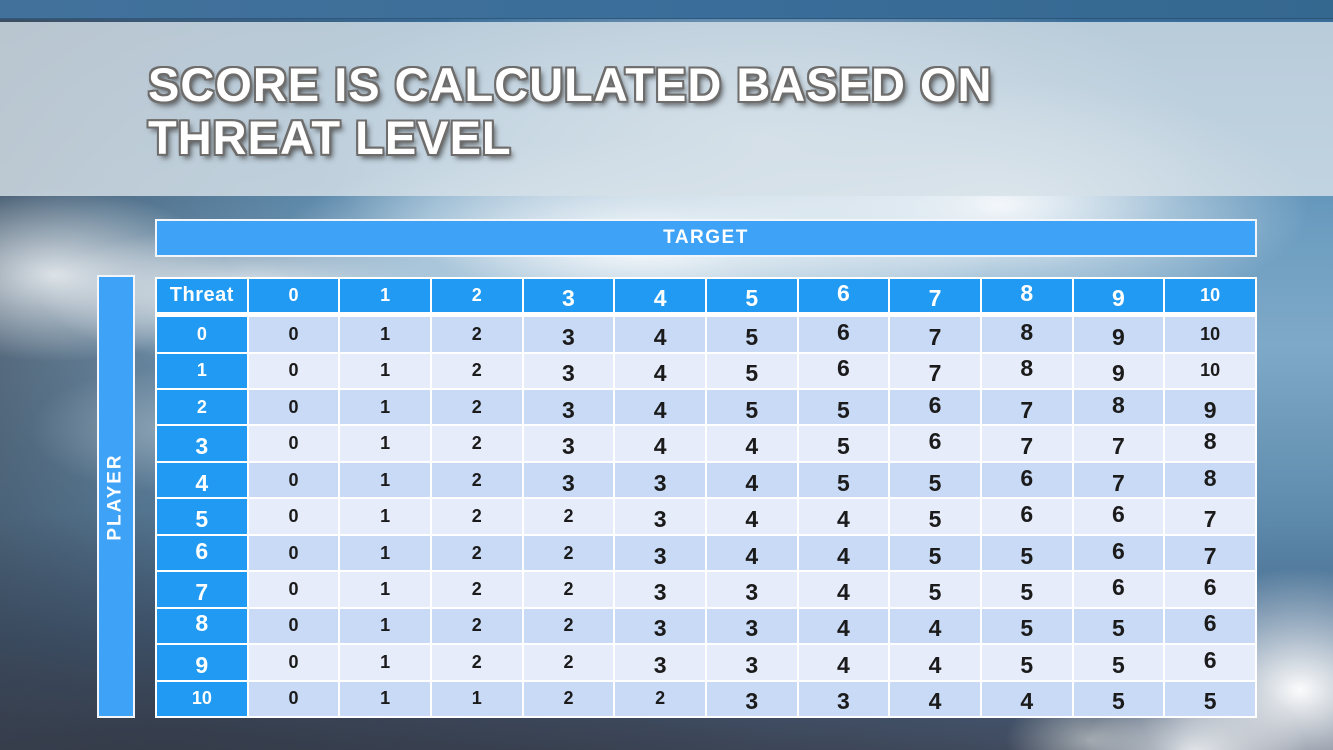 This screenshot has height=750, width=1333. What do you see at coordinates (706, 371) in the screenshot?
I see `score-row-threat-1: 1 0 1 2 3 4 5 6 7 8 9 10` at bounding box center [706, 371].